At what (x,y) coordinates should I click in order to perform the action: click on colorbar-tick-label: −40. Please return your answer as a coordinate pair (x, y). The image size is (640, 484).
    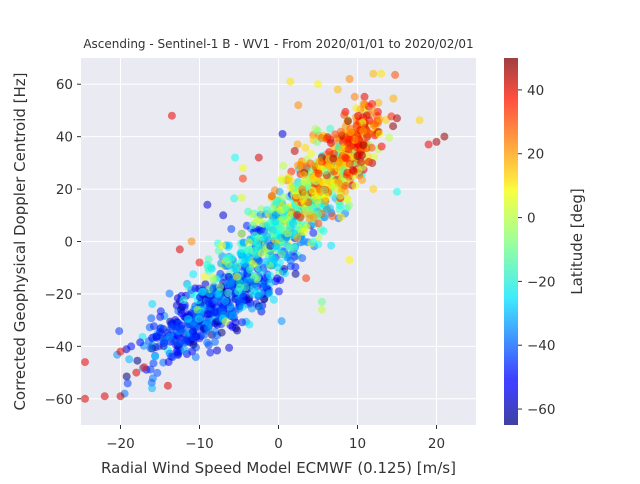
    Looking at the image, I should click on (541, 346).